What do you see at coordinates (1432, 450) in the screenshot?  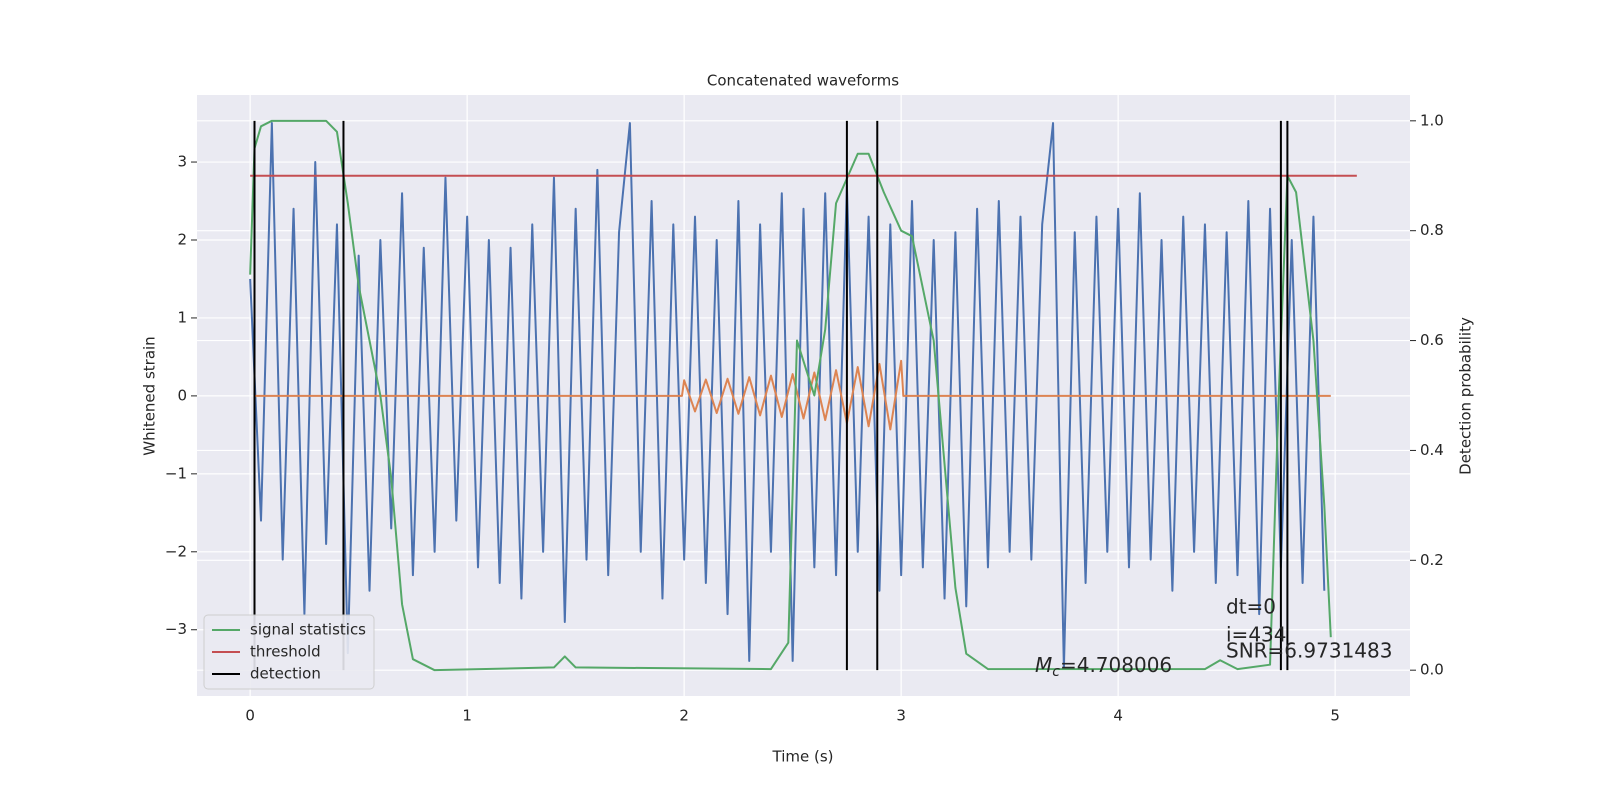 I see `y2-tick-label: 0.4` at bounding box center [1432, 450].